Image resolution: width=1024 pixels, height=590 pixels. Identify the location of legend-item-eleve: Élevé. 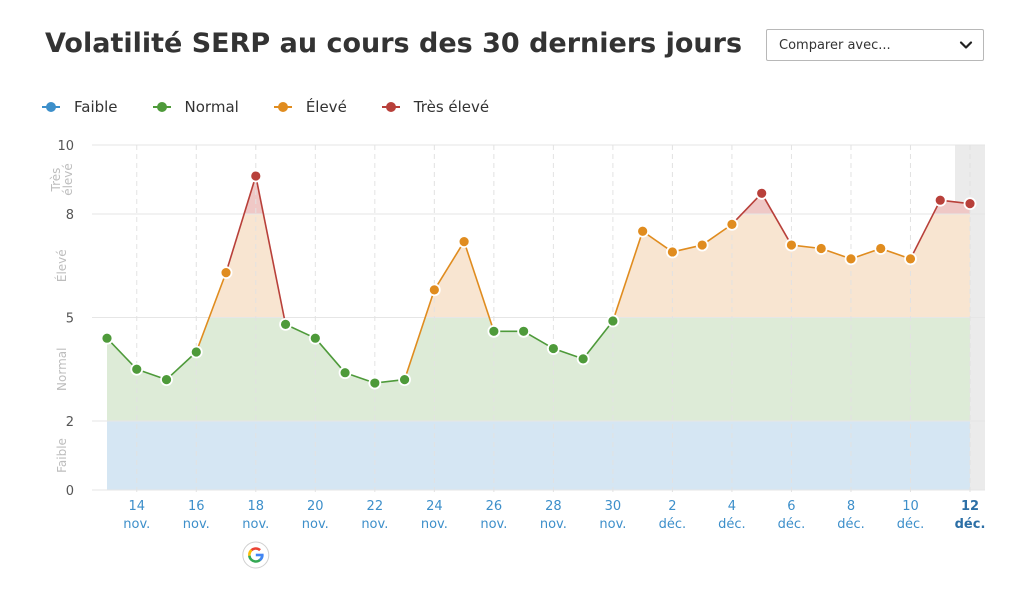
(310, 107).